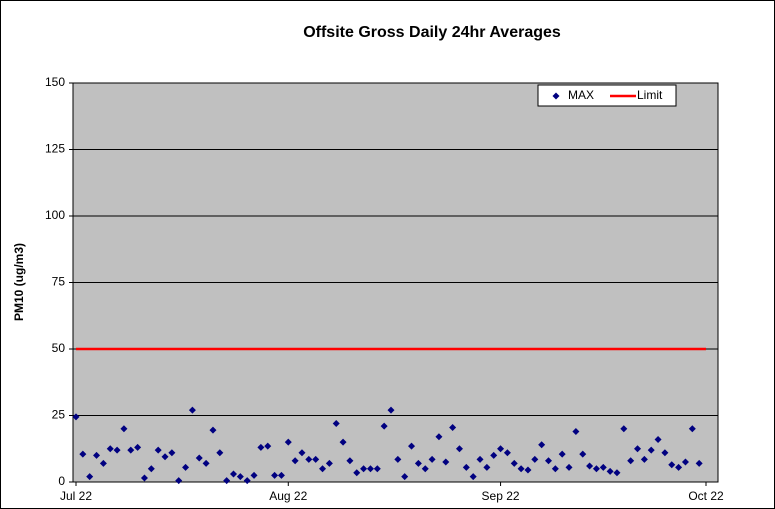  I want to click on y-tick-label: 100, so click(55, 215).